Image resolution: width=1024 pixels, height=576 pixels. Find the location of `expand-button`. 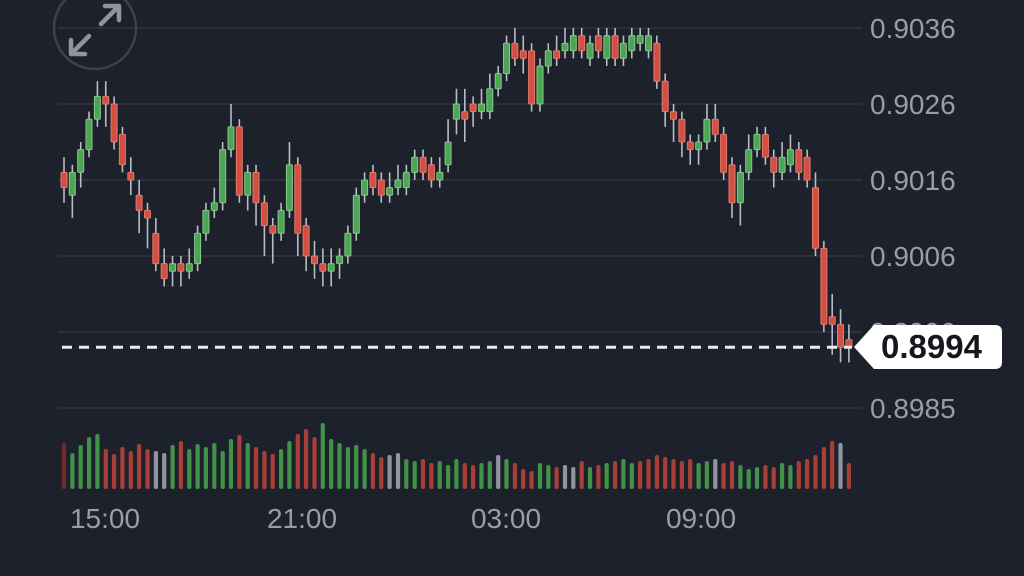

expand-button is located at coordinates (96, 37).